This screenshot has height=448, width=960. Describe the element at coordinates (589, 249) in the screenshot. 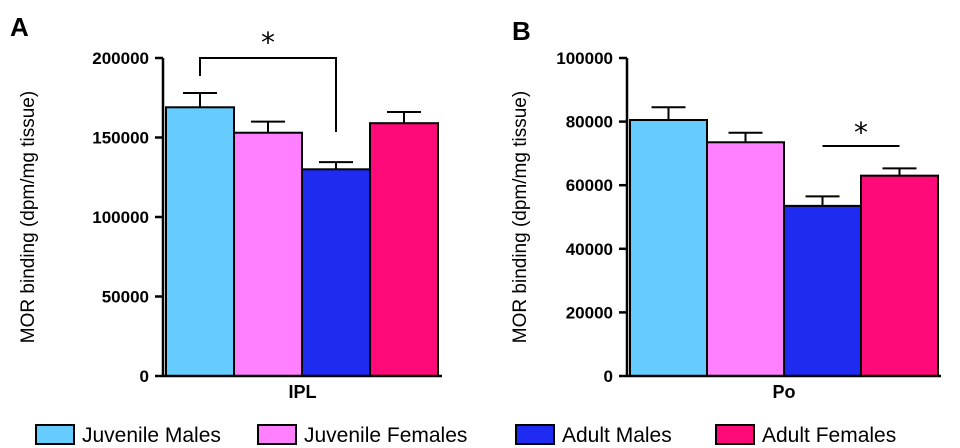

I see `y-tick-label: 40000` at that location.